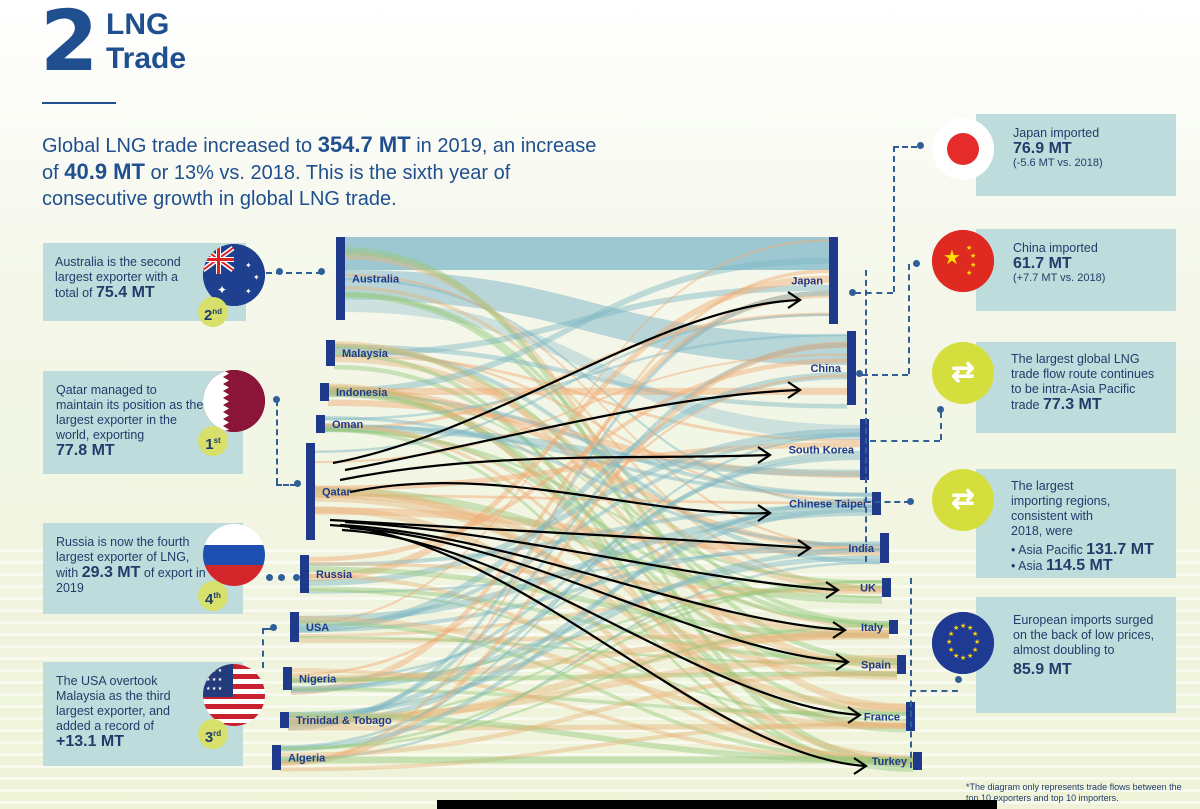 This screenshot has width=1200, height=809. I want to click on exporter-label: Nigeria, so click(318, 680).